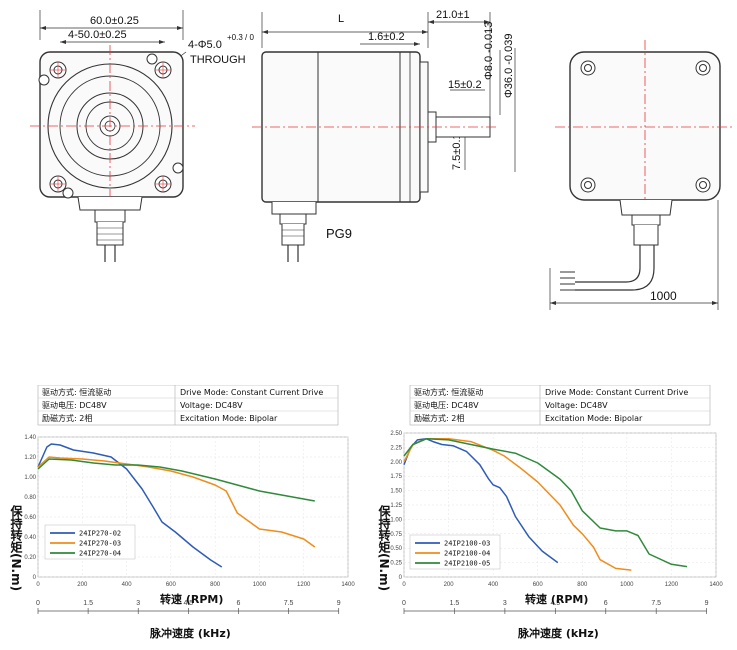 The width and height of the screenshot is (737, 650). Describe the element at coordinates (467, 544) in the screenshot. I see `legend-label: 24IP2100-03` at that location.